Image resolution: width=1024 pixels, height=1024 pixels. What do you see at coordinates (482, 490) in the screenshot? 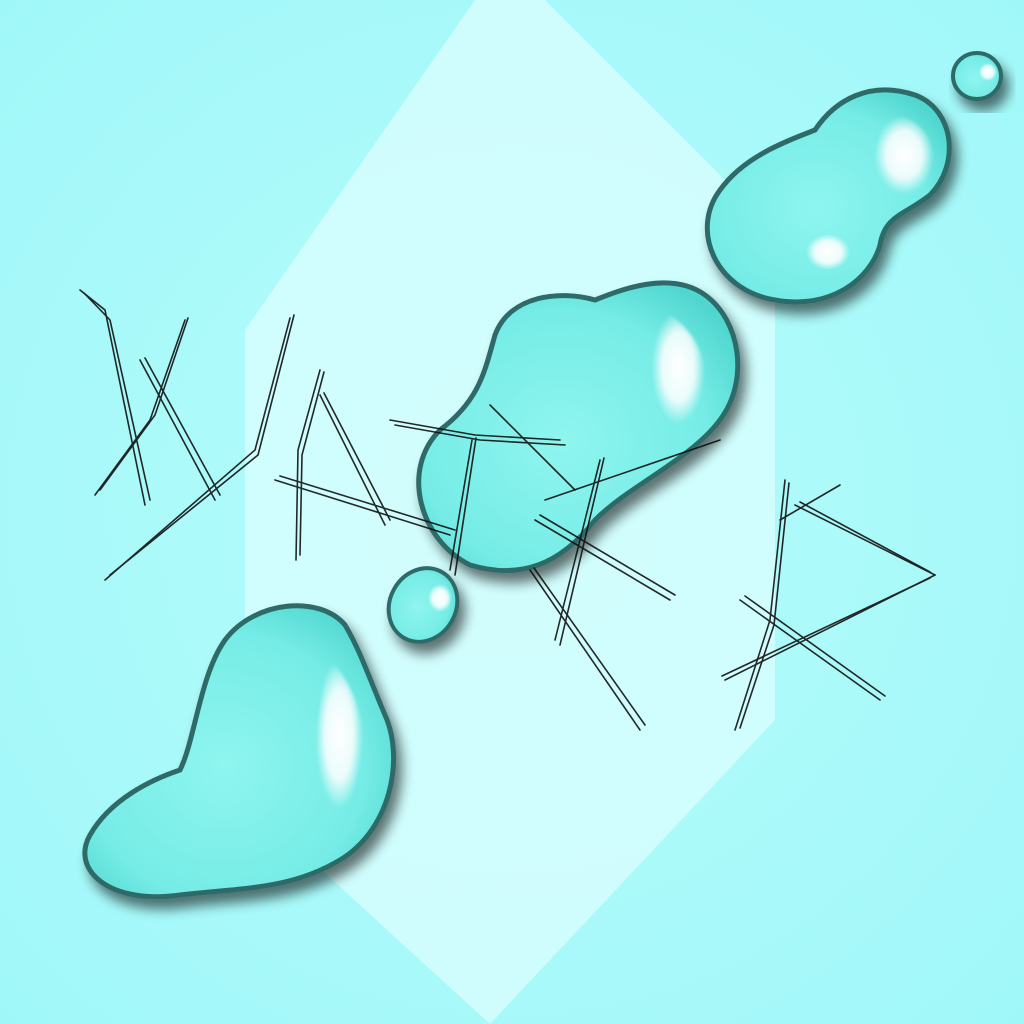
I see `letter-t-strokes` at bounding box center [482, 490].